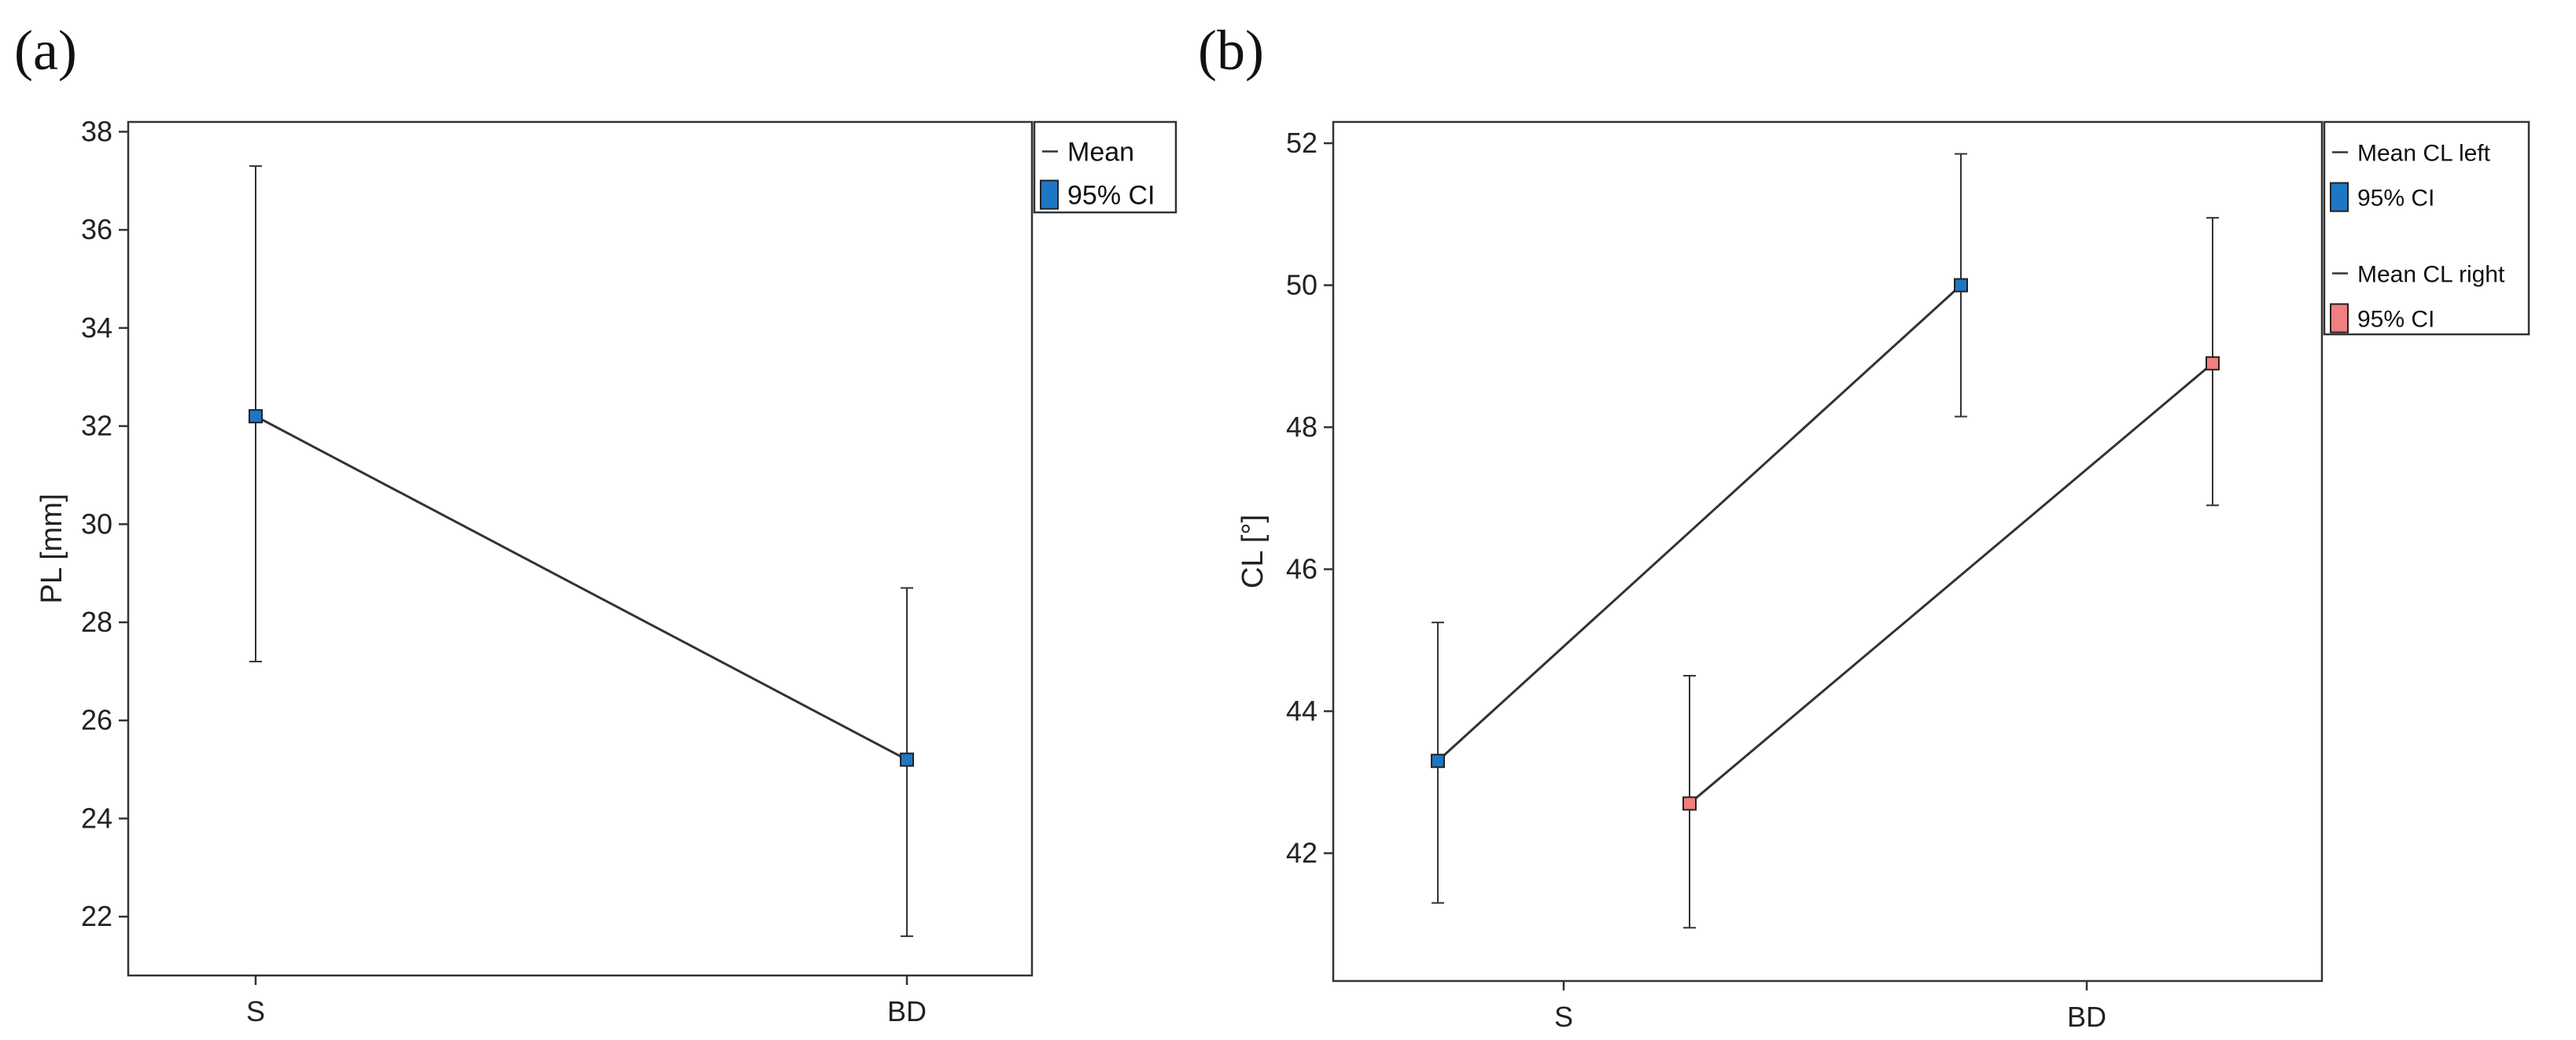 Image resolution: width=2576 pixels, height=1040 pixels. I want to click on y-tick-label: 36, so click(96, 229).